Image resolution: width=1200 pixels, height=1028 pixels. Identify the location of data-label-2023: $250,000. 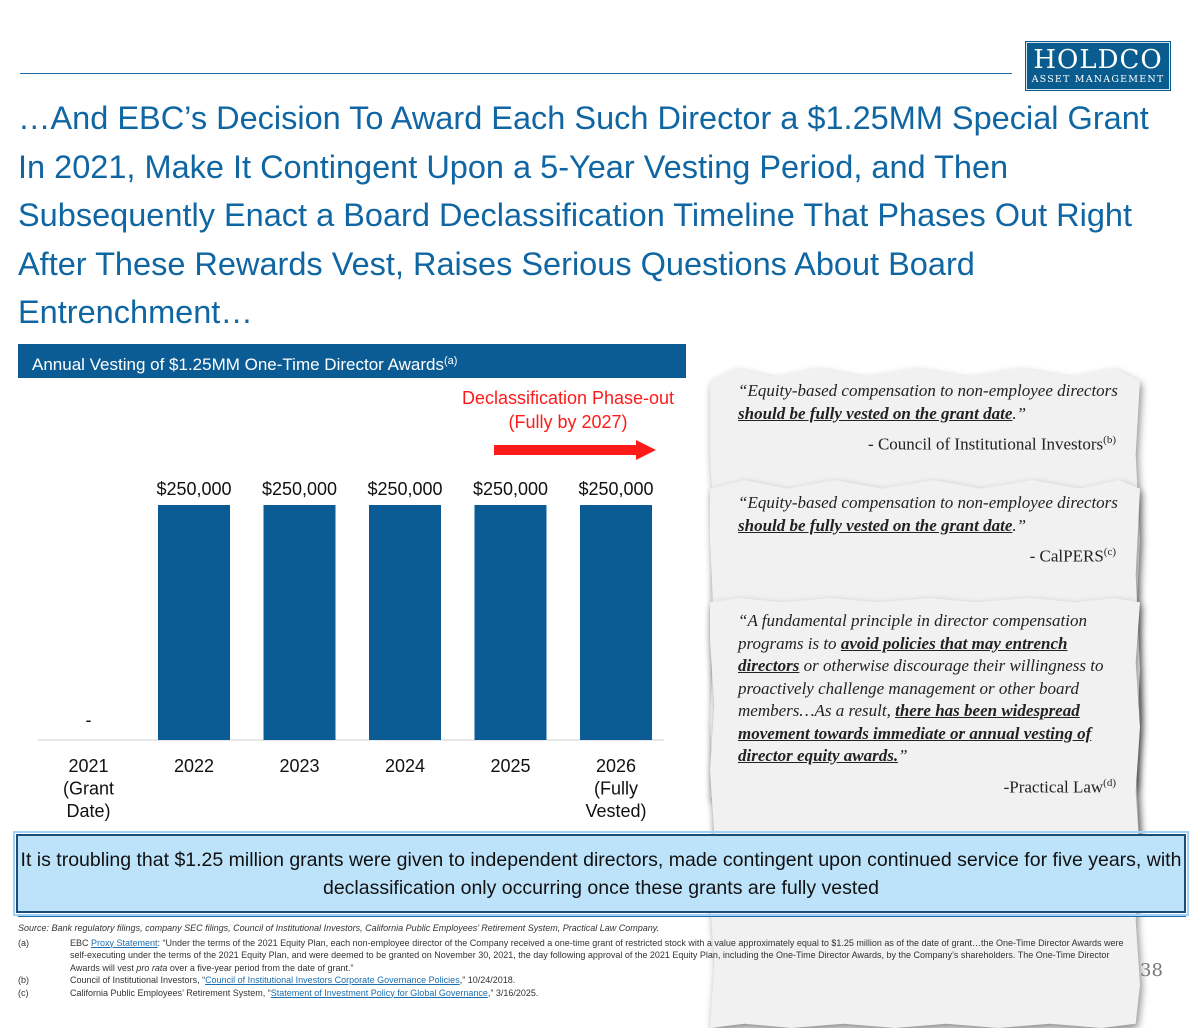
(299, 489).